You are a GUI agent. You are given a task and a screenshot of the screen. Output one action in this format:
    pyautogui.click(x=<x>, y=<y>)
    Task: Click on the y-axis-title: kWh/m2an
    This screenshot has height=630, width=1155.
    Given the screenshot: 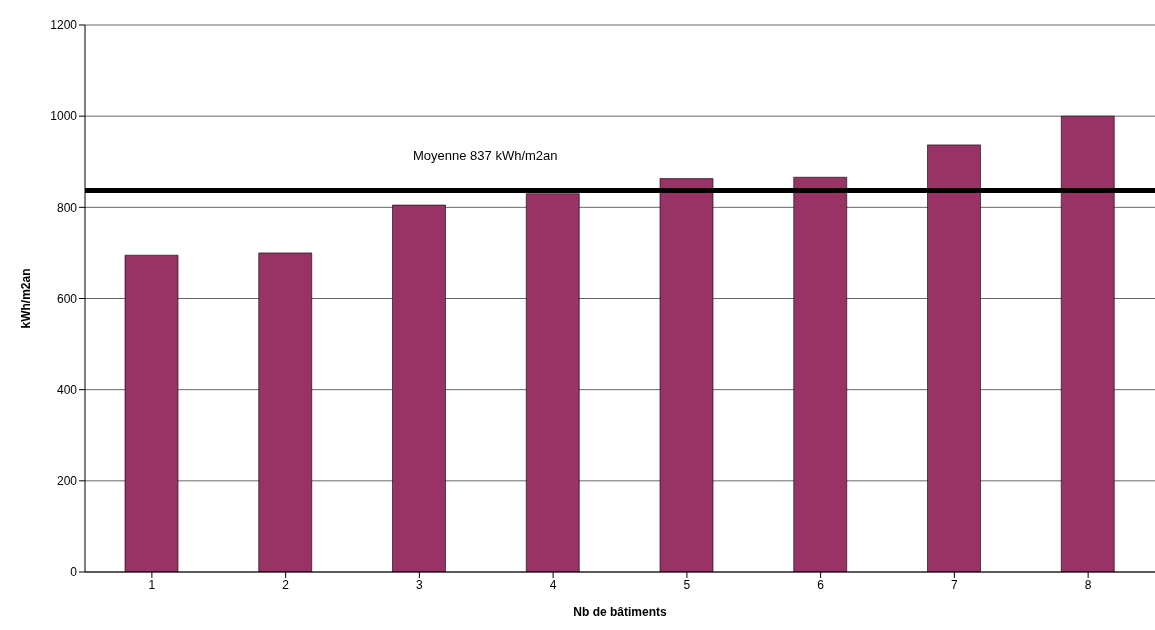 What is the action you would take?
    pyautogui.click(x=26, y=298)
    